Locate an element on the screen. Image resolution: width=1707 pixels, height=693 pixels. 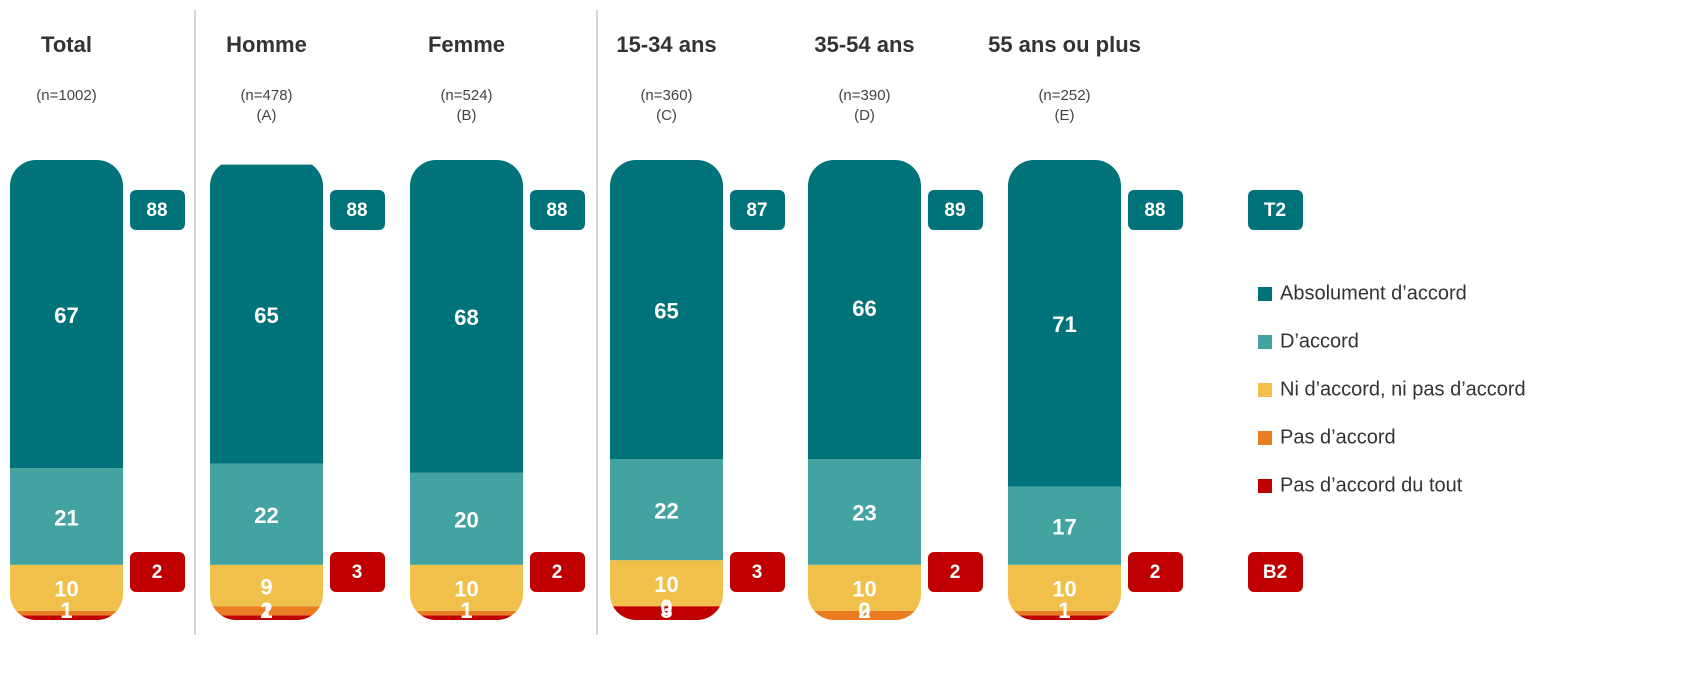
legend-label: Pas d’accord du tout is located at coordinates (1371, 485).